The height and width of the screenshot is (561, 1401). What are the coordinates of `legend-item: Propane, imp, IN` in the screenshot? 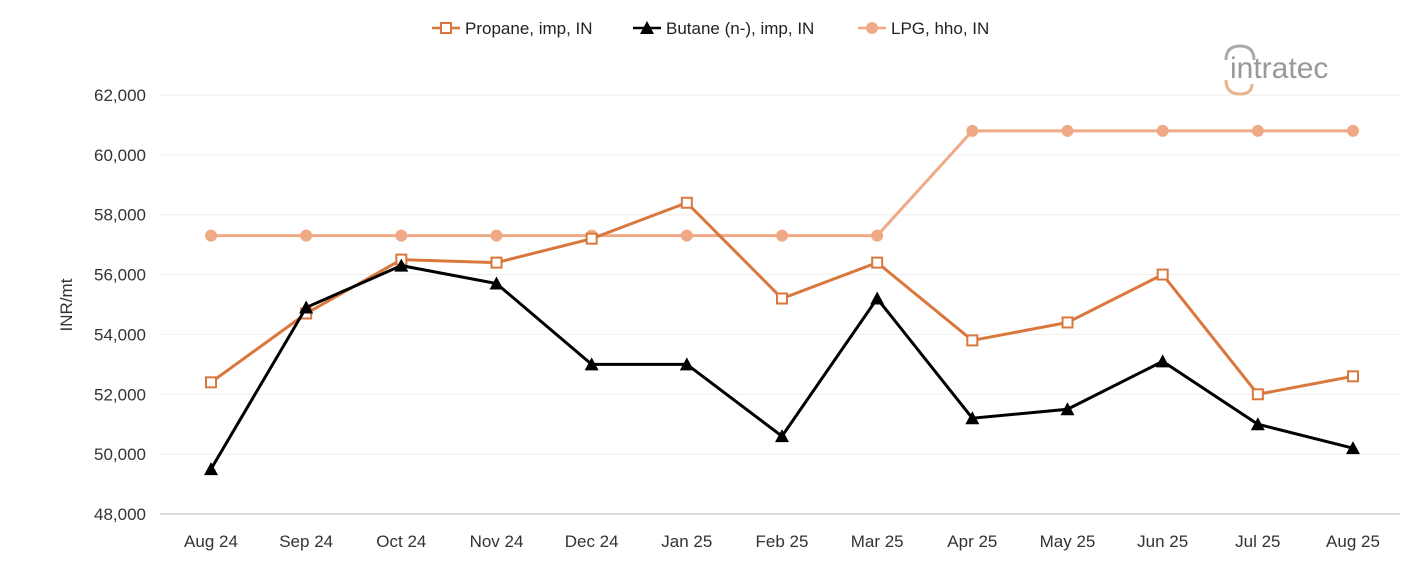 It's located at (512, 28).